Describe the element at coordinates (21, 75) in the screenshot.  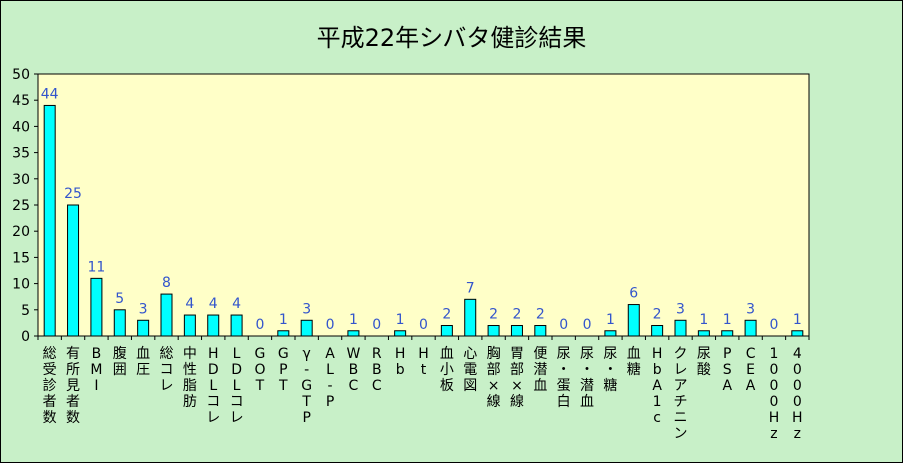
I see `y-tick-label: 50` at that location.